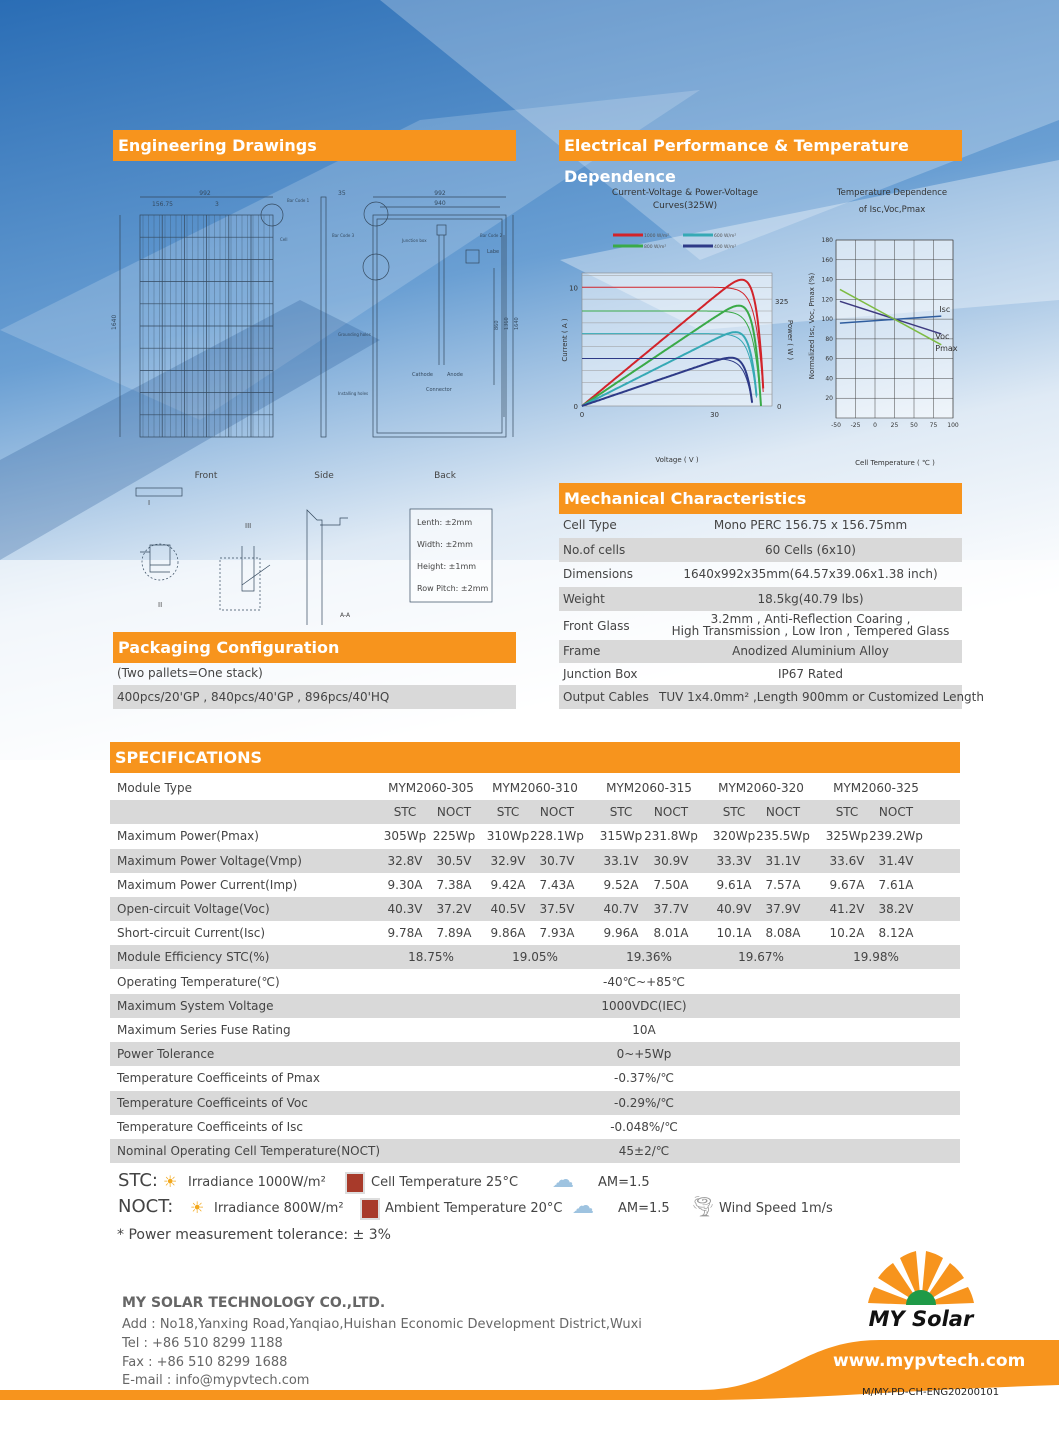  I want to click on detail-label-iii: III, so click(248, 526).